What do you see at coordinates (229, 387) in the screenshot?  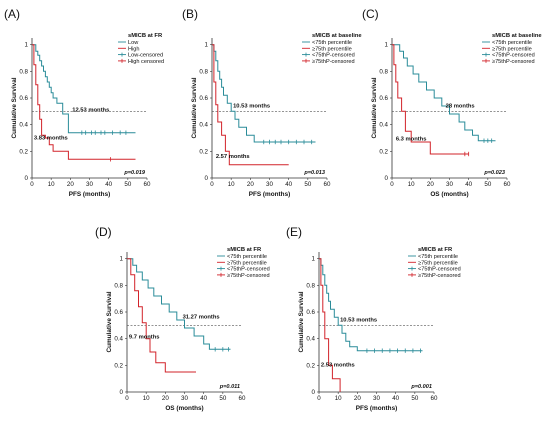 I see `p-value: p=0.011` at bounding box center [229, 387].